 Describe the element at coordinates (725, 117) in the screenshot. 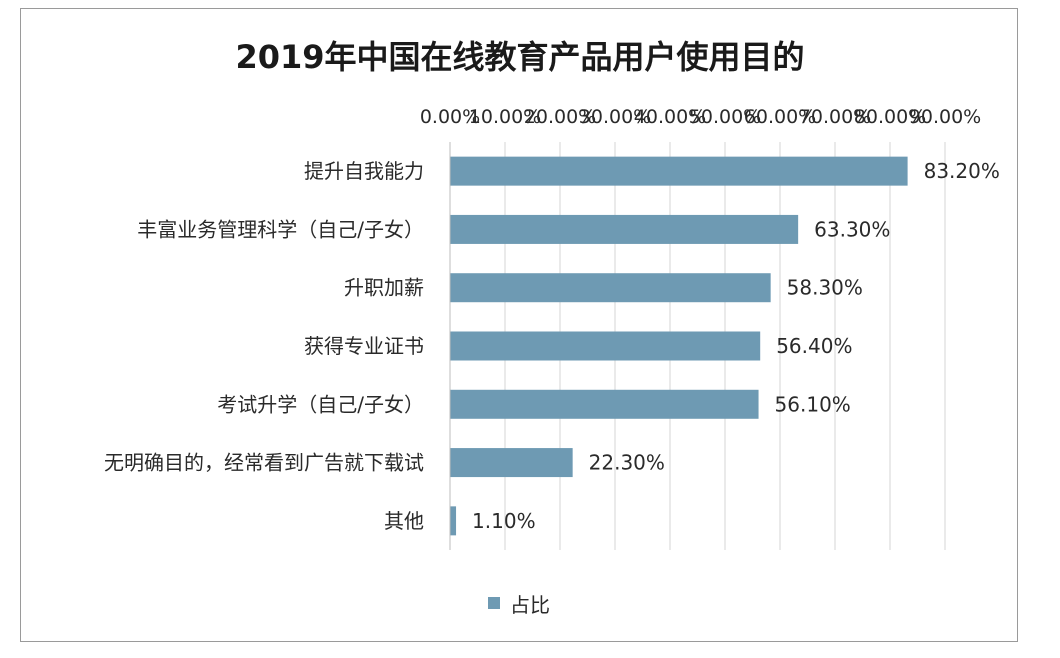

I see `x-tick-label: 50.00%` at that location.